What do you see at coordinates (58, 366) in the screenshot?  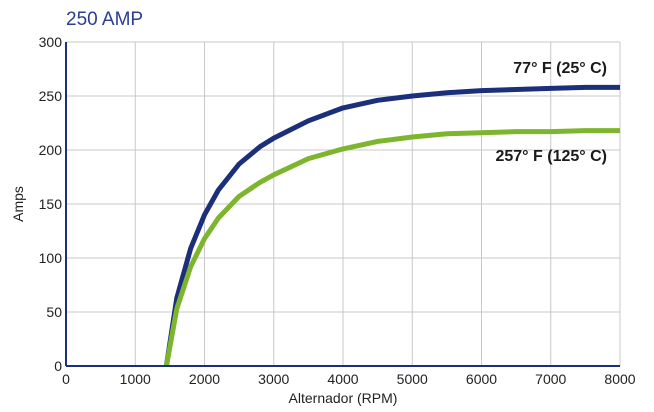 I see `y-tick-label-0: 0` at bounding box center [58, 366].